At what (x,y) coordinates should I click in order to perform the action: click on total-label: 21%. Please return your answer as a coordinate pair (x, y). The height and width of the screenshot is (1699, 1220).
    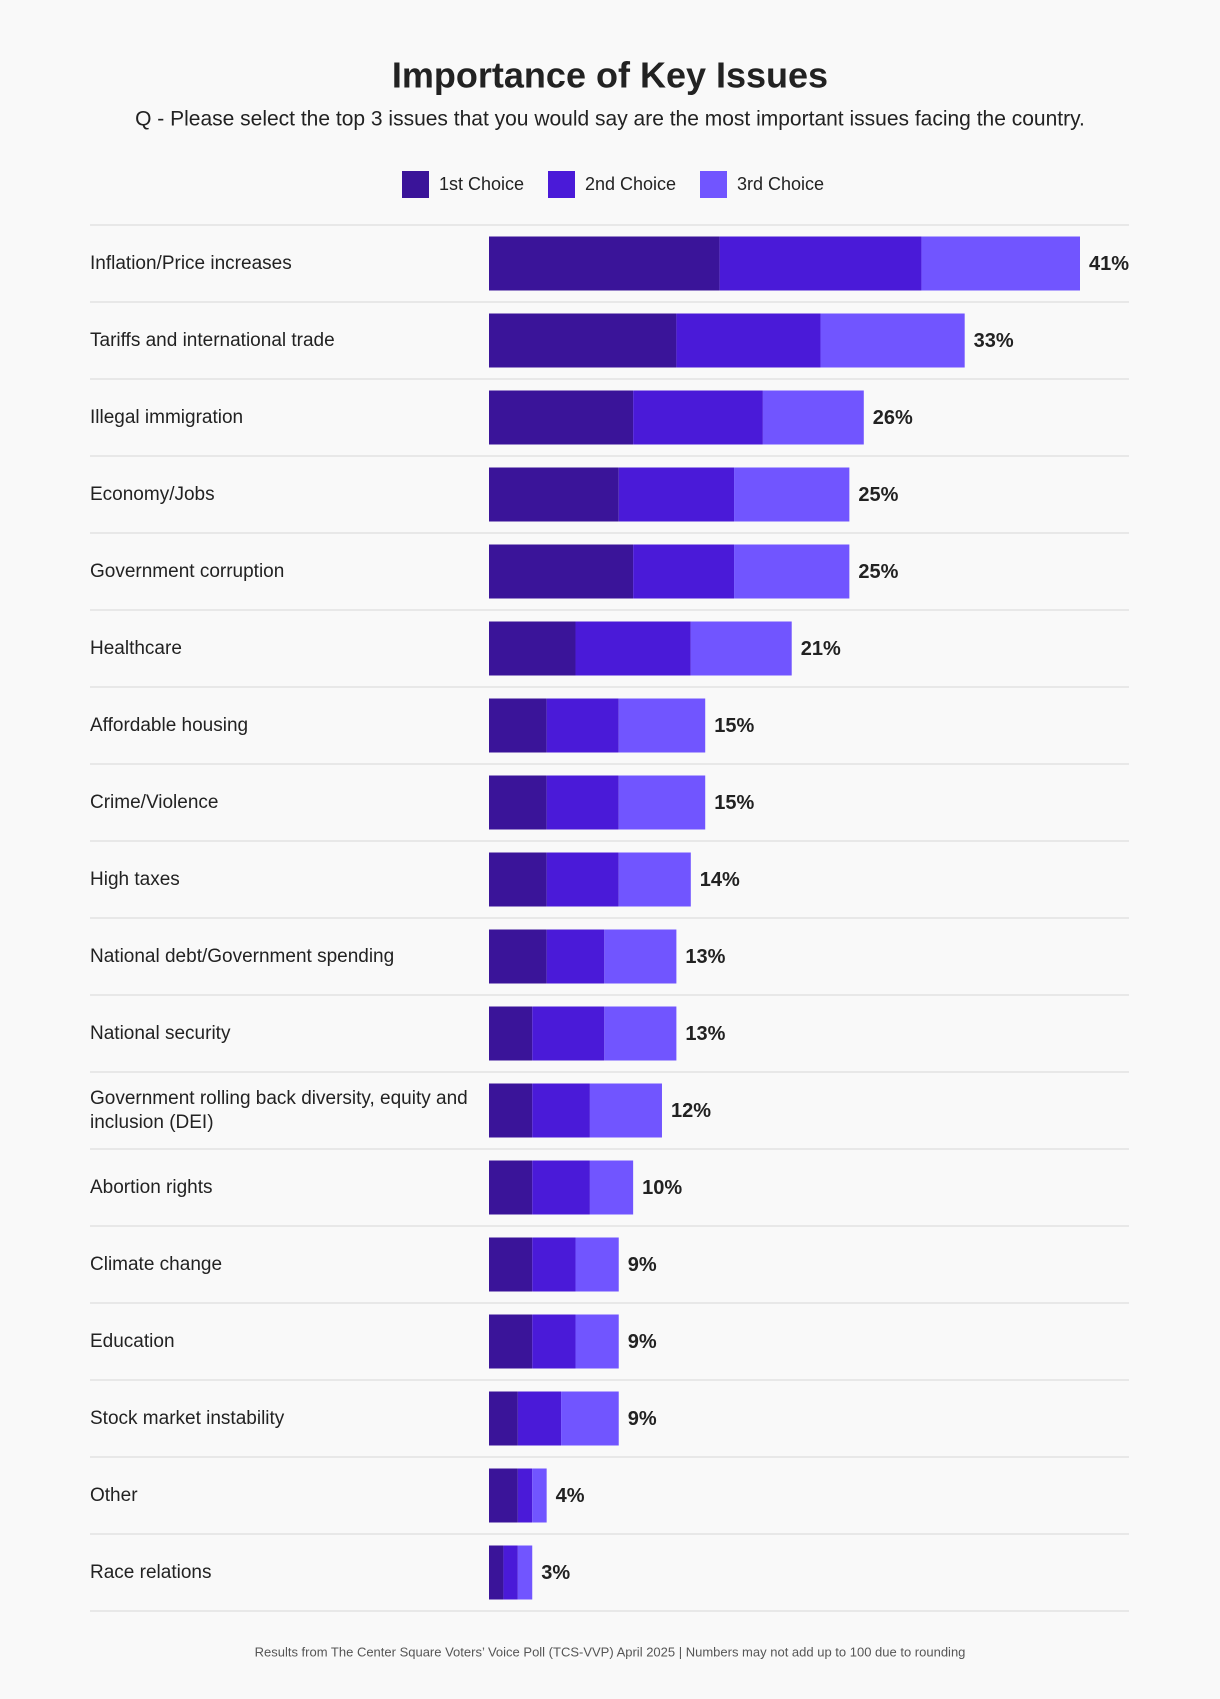
    Looking at the image, I should click on (821, 649).